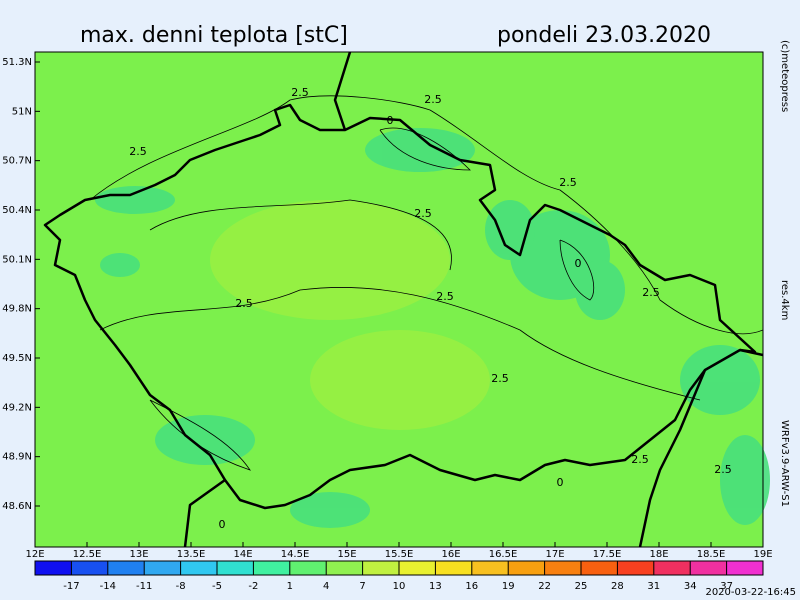  What do you see at coordinates (17, 210) in the screenshot?
I see `lat-label: 50.4N` at bounding box center [17, 210].